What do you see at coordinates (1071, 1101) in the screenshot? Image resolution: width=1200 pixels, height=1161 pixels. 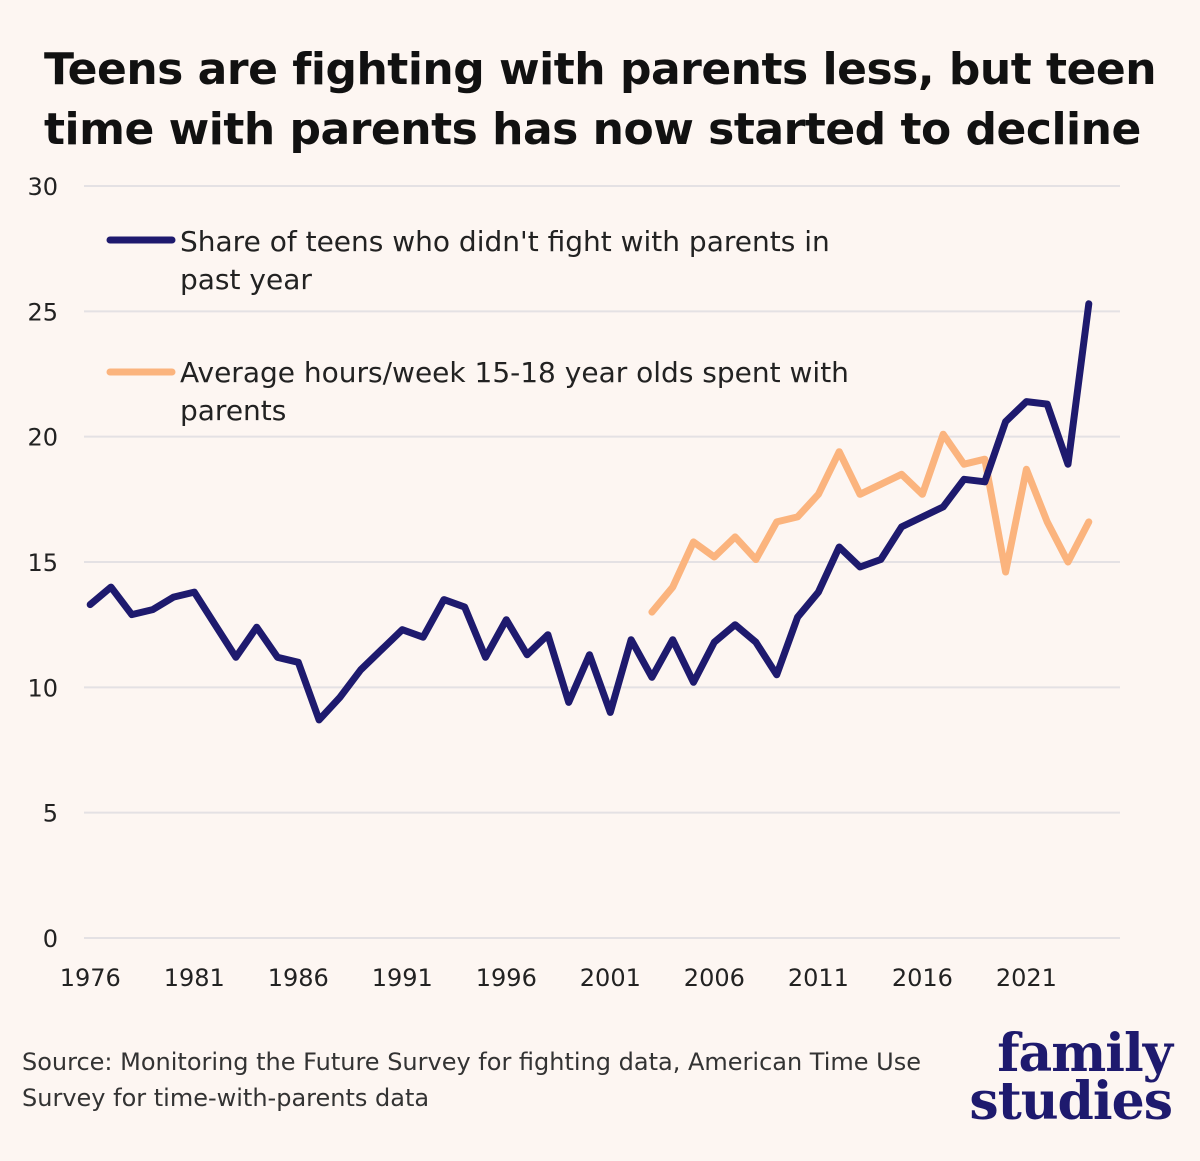 I see `logo-line-2: studies` at bounding box center [1071, 1101].